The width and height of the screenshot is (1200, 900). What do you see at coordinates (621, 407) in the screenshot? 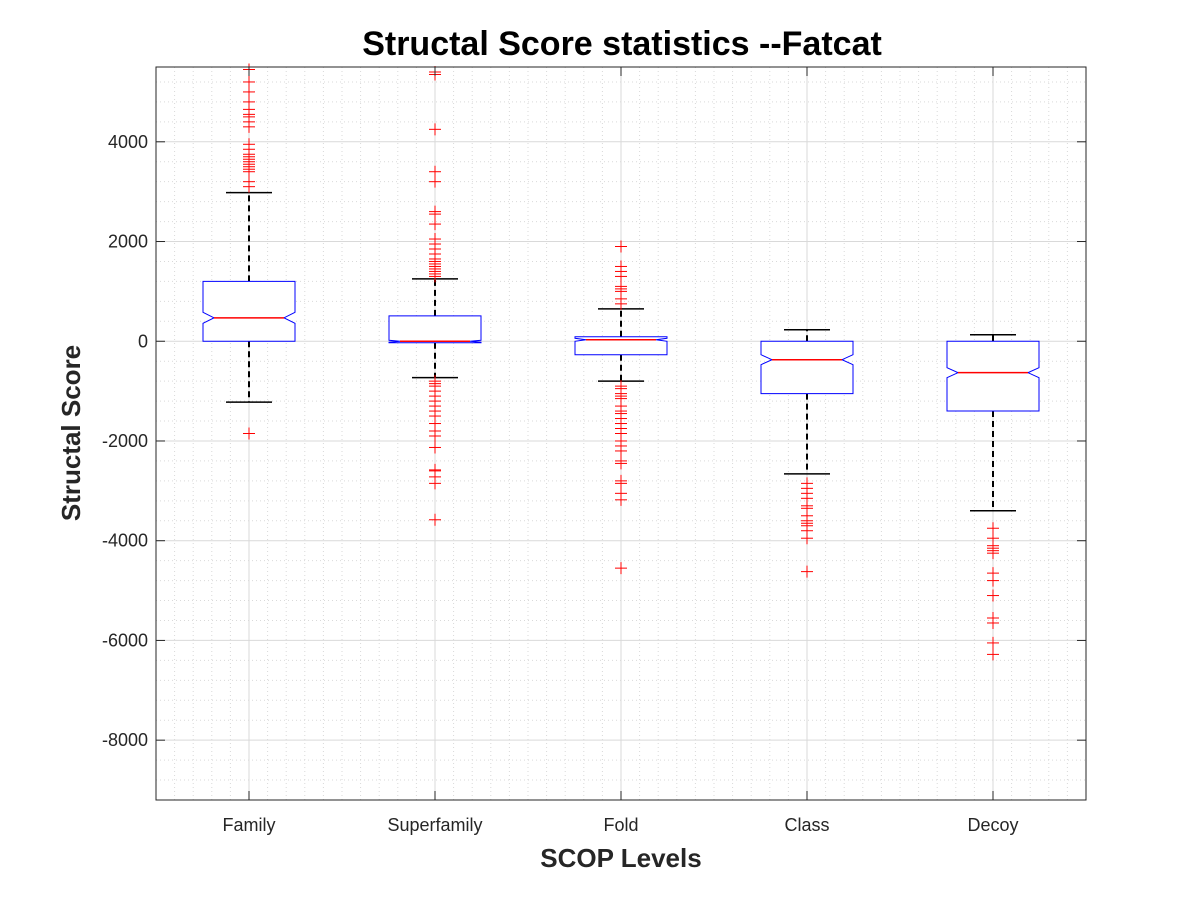
I see `box-group-fold` at bounding box center [621, 407].